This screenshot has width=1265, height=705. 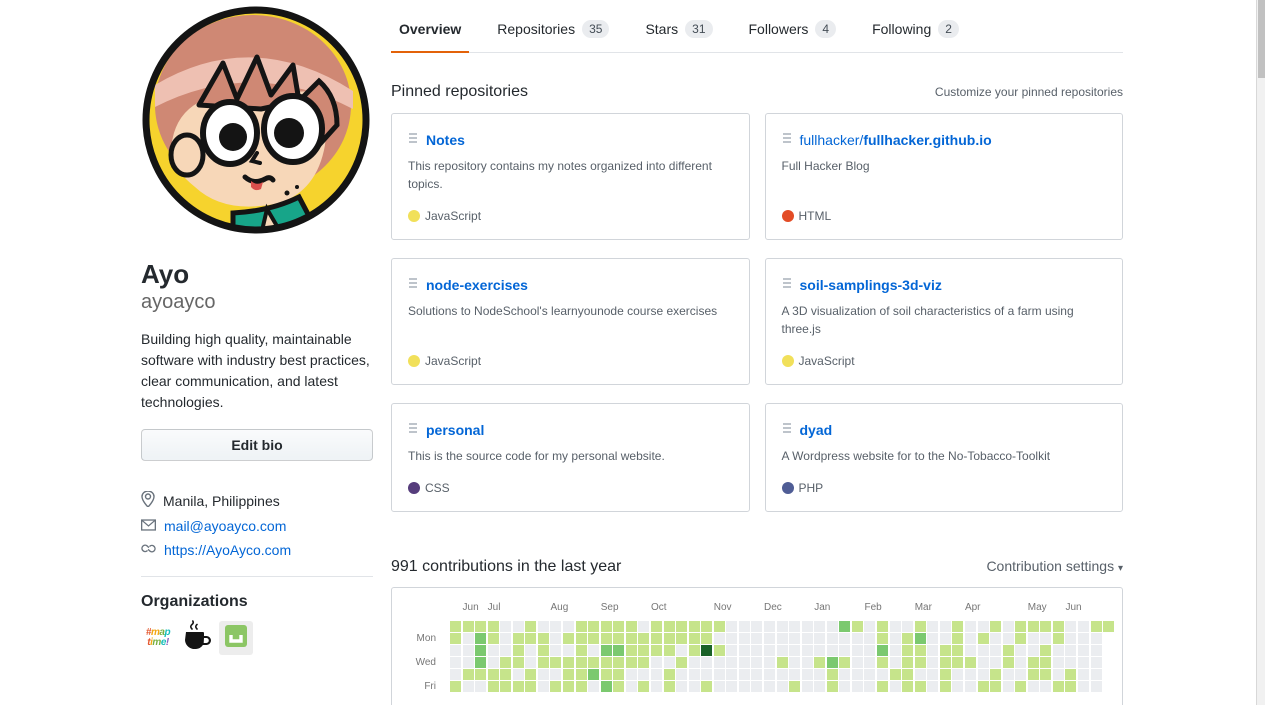 What do you see at coordinates (1054, 566) in the screenshot?
I see `contribution-settings-dropdown: Contribution settings ▾` at bounding box center [1054, 566].